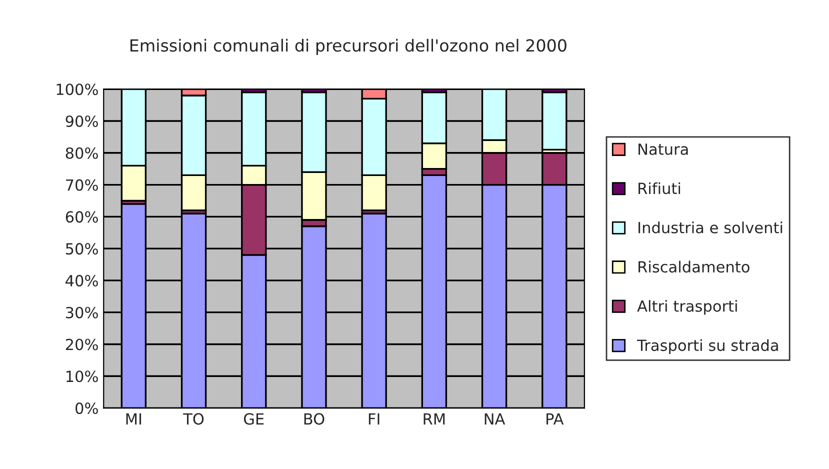 This screenshot has height=469, width=829. What do you see at coordinates (707, 346) in the screenshot?
I see `legend-label: Trasporti su strada` at bounding box center [707, 346].